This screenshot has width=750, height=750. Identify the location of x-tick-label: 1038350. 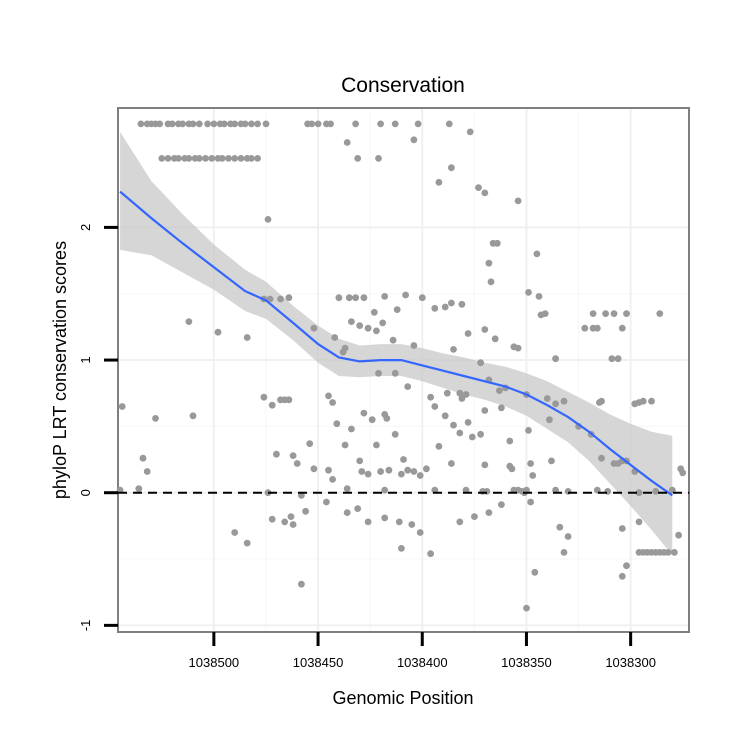
(526, 662).